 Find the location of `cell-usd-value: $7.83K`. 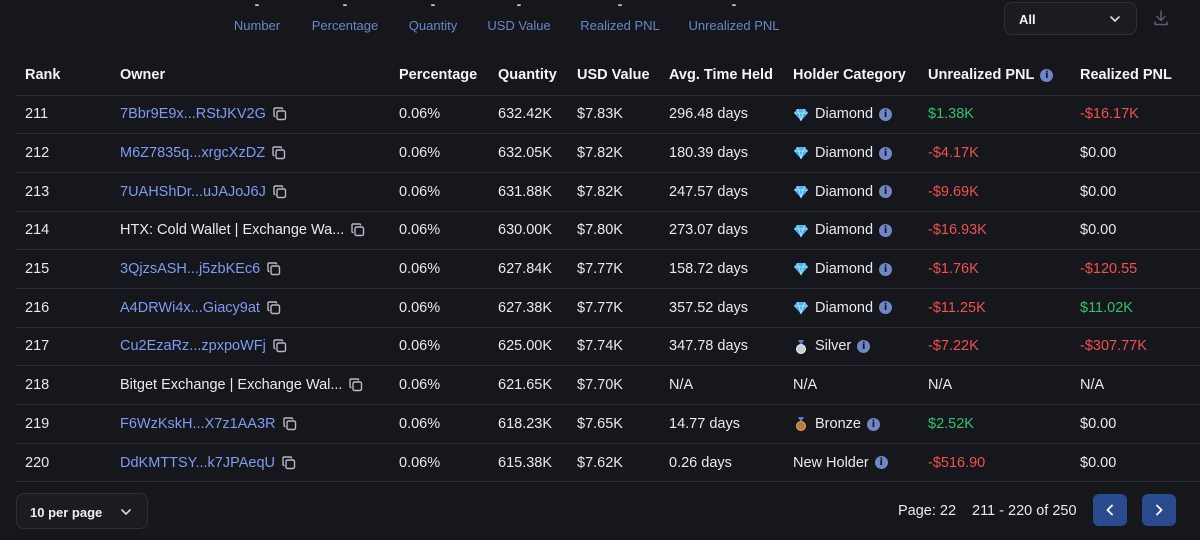

cell-usd-value: $7.83K is located at coordinates (614, 115).